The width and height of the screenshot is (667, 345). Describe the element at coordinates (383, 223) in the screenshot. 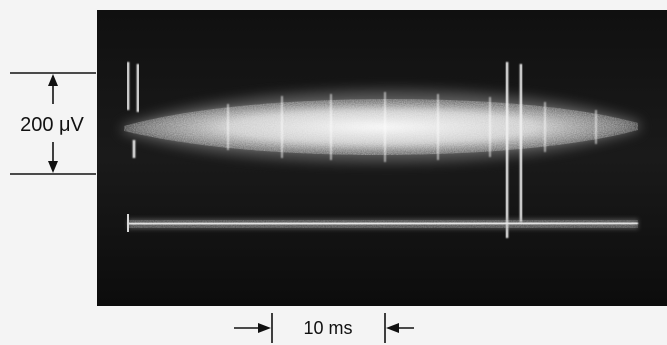

I see `baseline-trace` at that location.